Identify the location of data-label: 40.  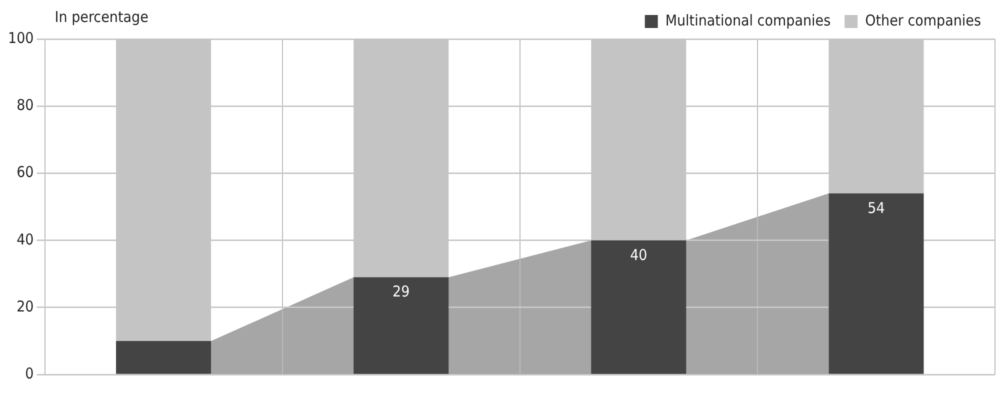
(639, 255).